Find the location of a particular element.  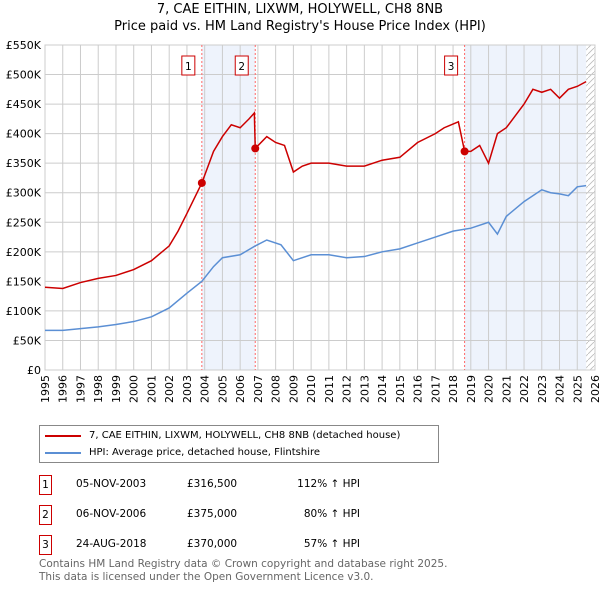

x-tick-label: 2003 is located at coordinates (187, 389).